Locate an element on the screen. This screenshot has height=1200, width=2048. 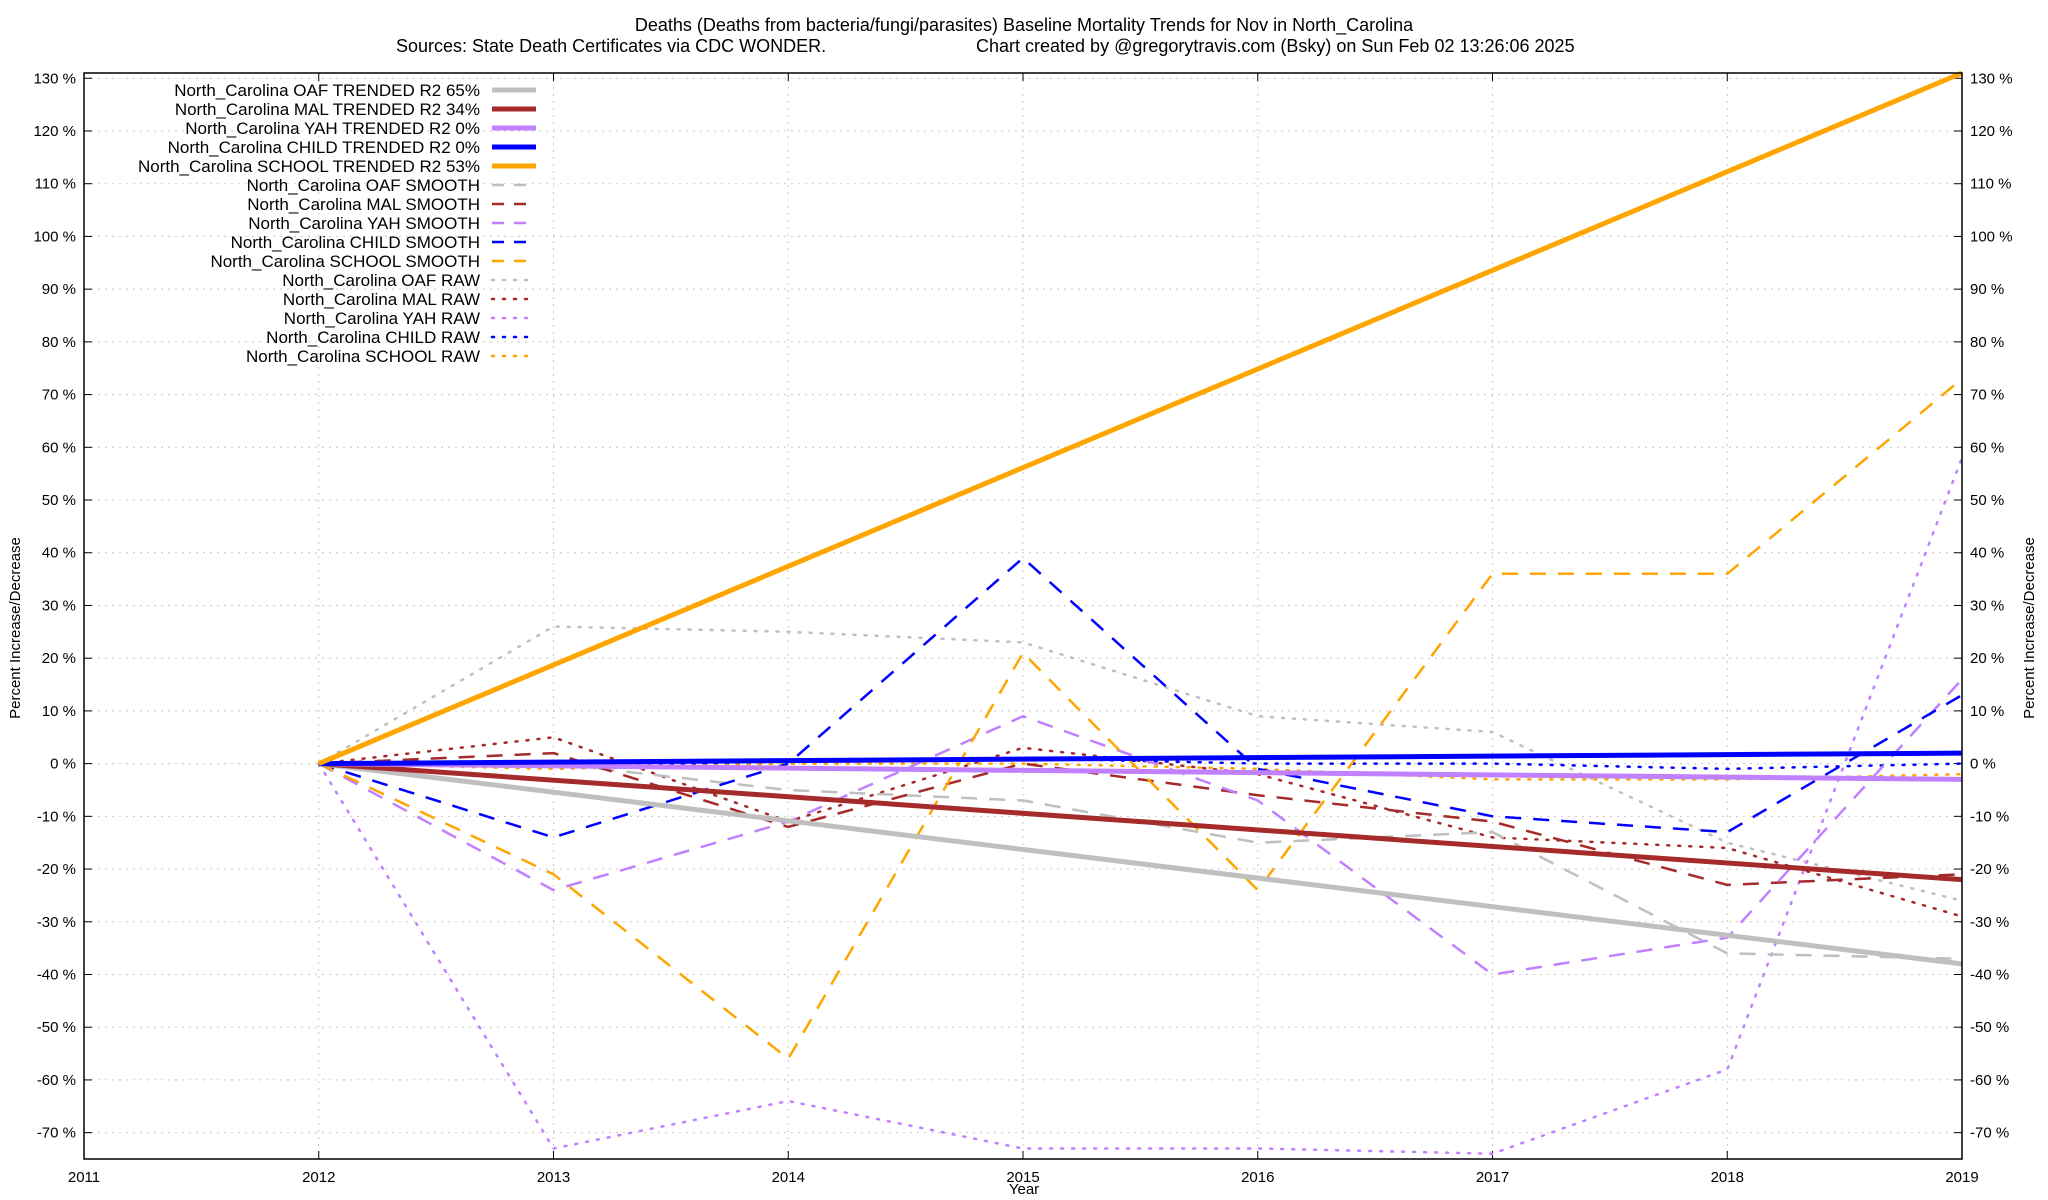
legend-label: North_Carolina CHILD TRENDED R2 0% is located at coordinates (324, 147).